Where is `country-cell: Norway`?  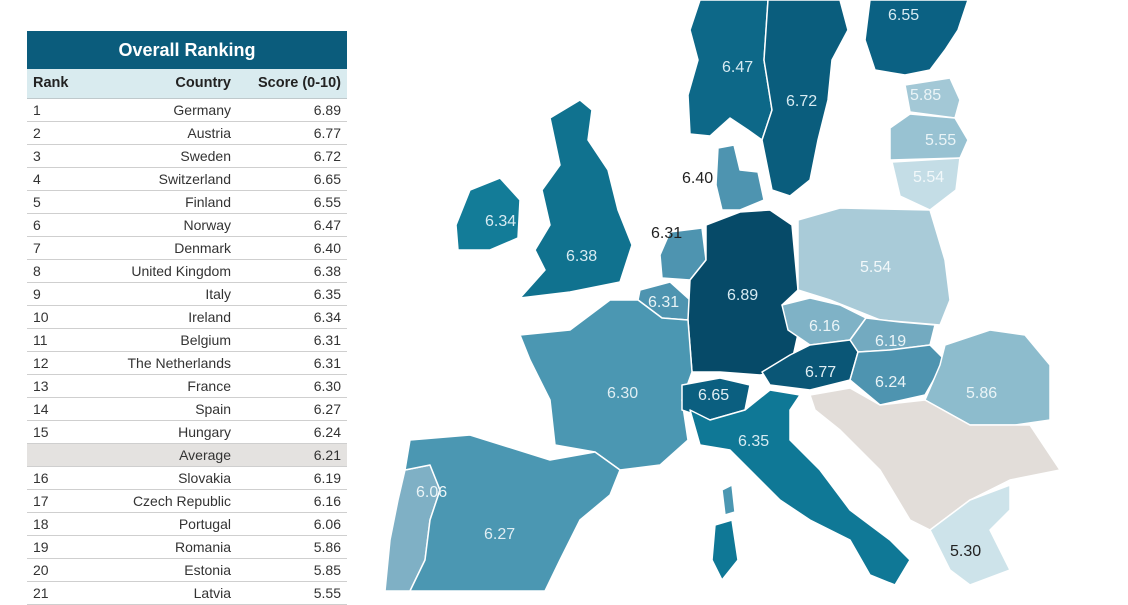
country-cell: Norway is located at coordinates (207, 225).